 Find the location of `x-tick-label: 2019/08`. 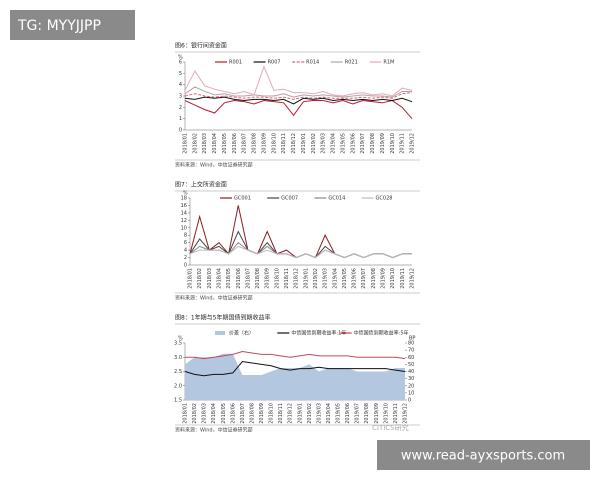

x-tick-label: 2019/08 is located at coordinates (374, 278).